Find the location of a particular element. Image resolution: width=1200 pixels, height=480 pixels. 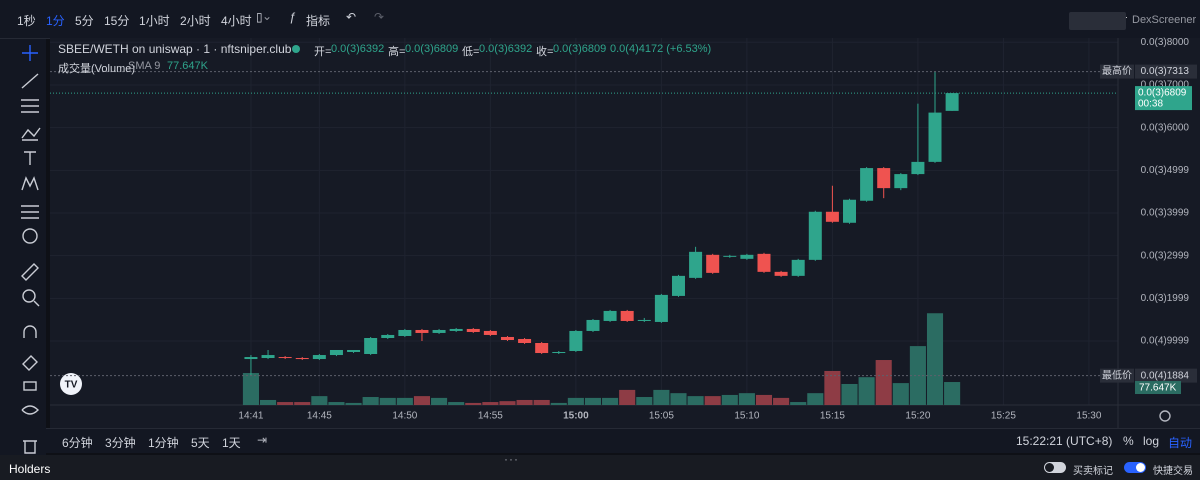

x-tick-label: 14:45 is located at coordinates (319, 416).